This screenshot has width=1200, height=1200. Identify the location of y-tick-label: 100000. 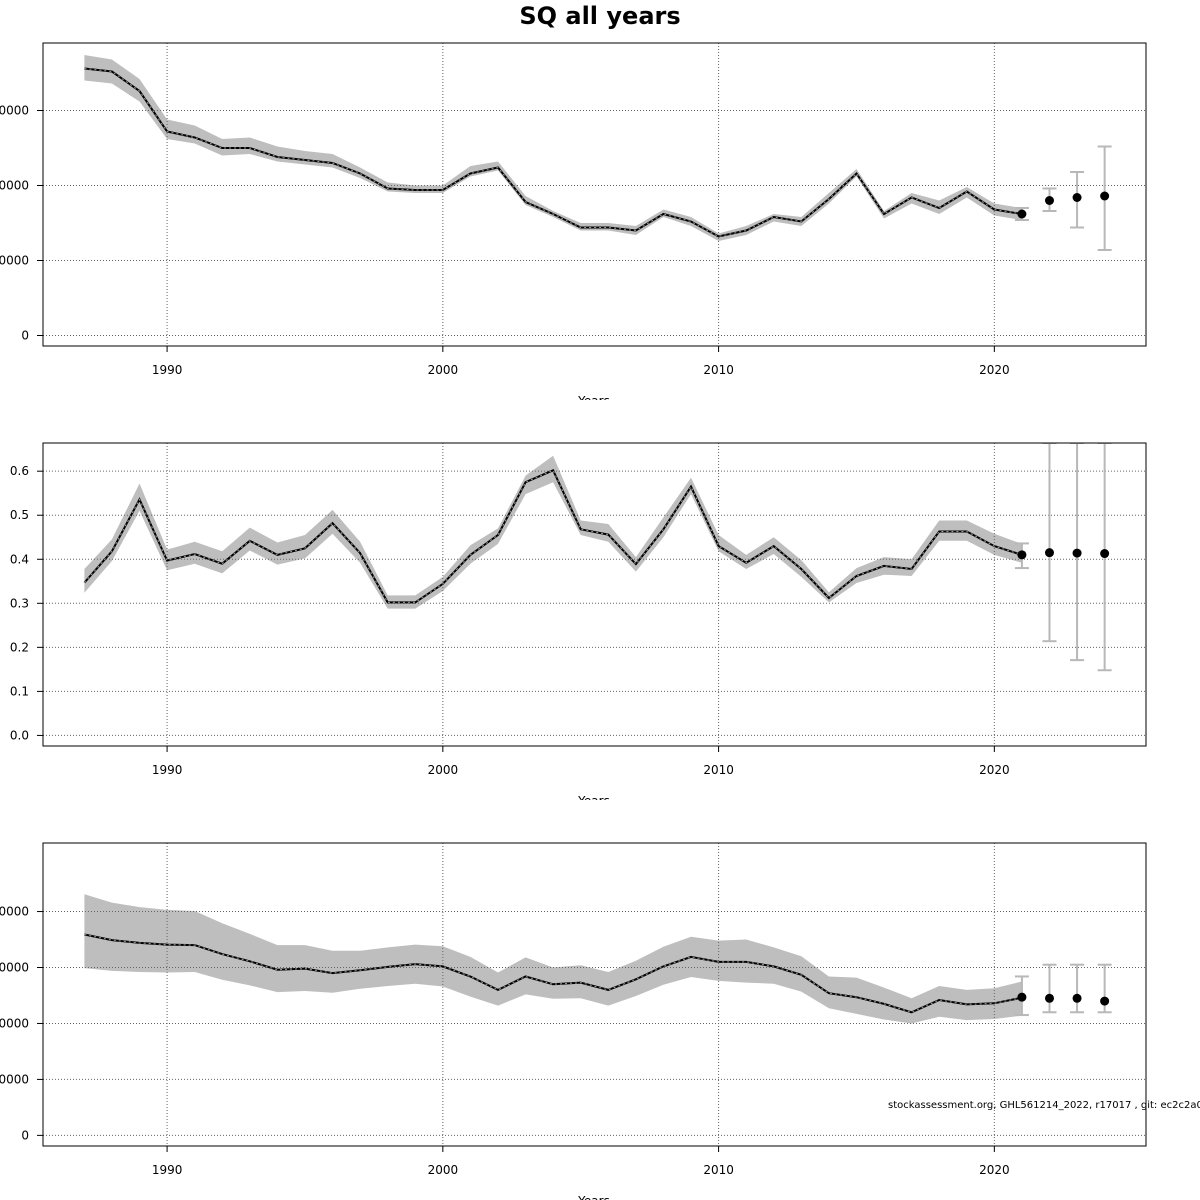
(14, 186).